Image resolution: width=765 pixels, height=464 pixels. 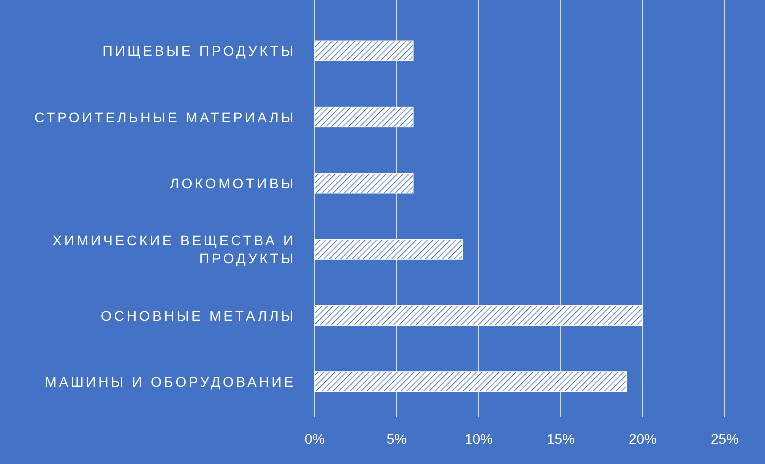 What do you see at coordinates (561, 439) in the screenshot?
I see `x-tick-label: 15%` at bounding box center [561, 439].